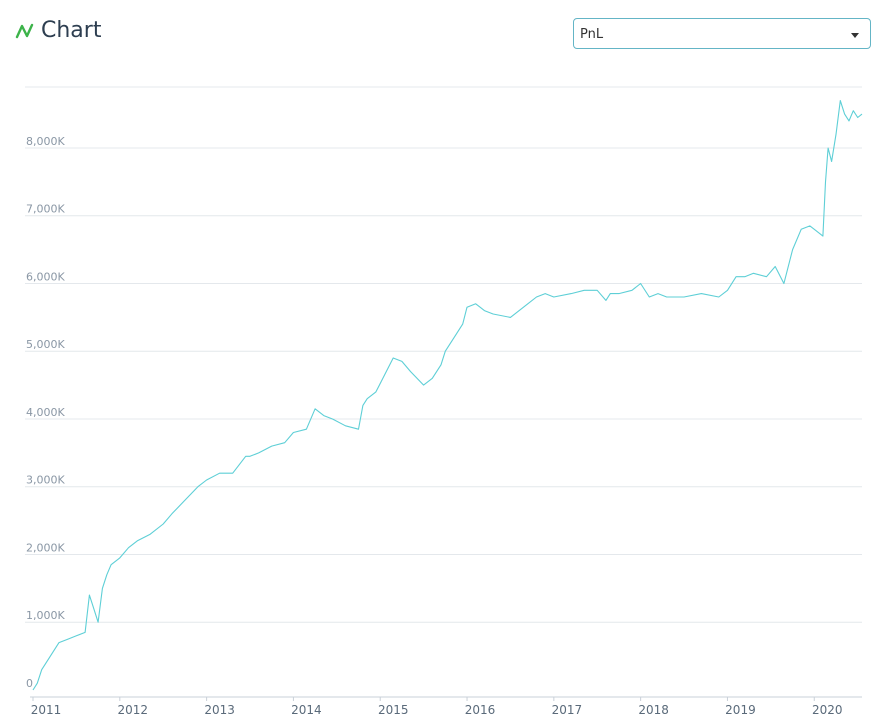 This screenshot has height=721, width=882. Describe the element at coordinates (219, 710) in the screenshot. I see `x-tick-label: 2013` at that location.